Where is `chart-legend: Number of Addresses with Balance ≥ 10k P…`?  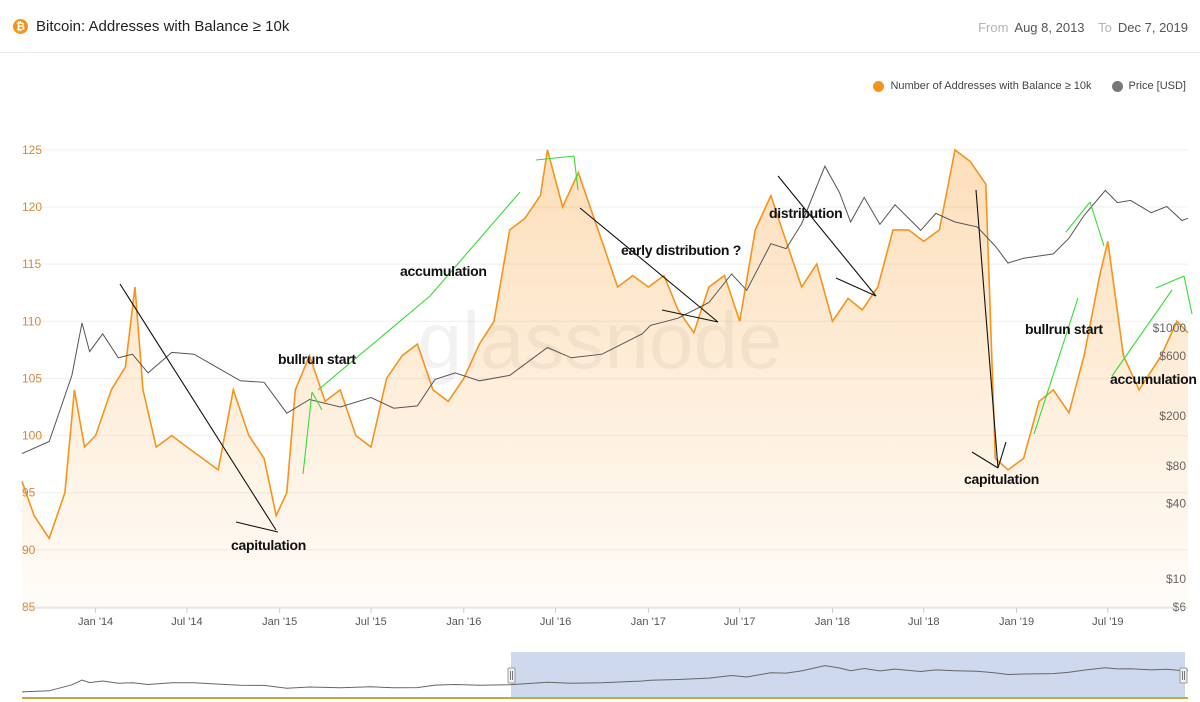
chart-legend: Number of Addresses with Balance ≥ 10k P… is located at coordinates (1029, 86).